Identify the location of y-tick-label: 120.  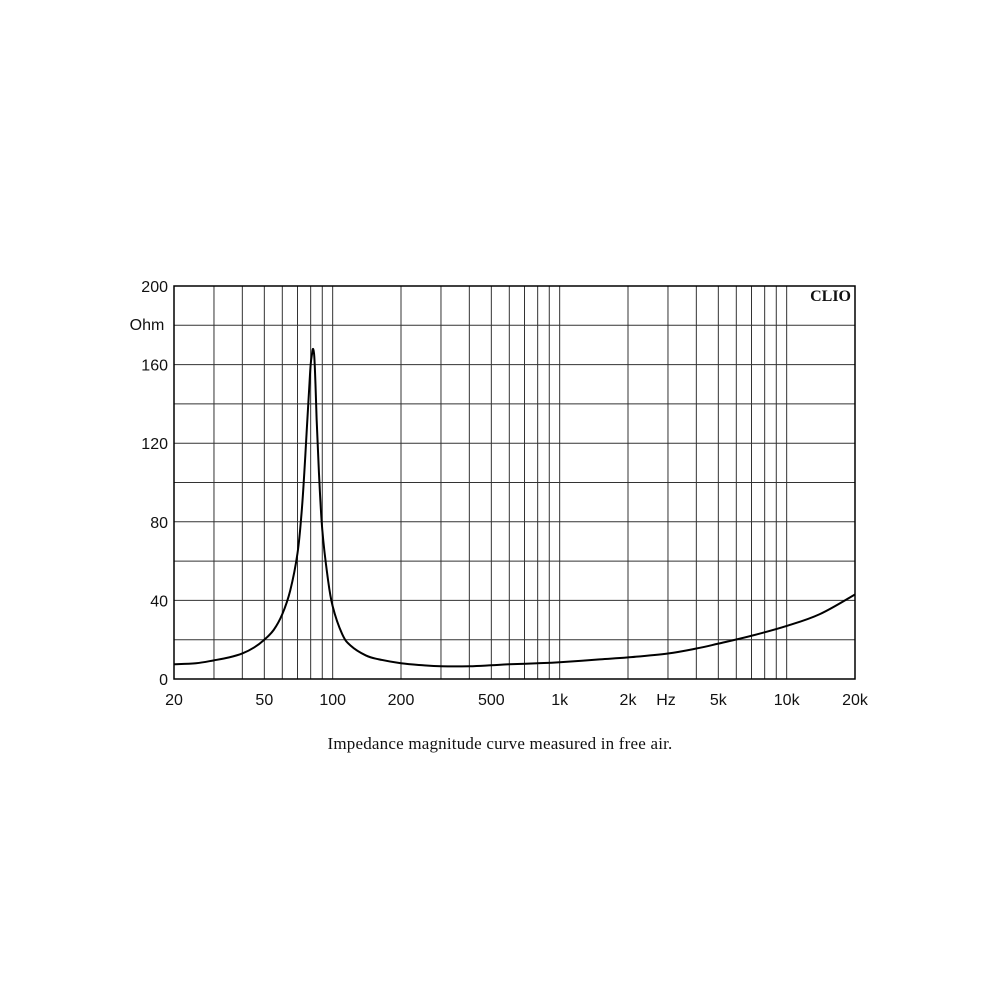
(154, 444).